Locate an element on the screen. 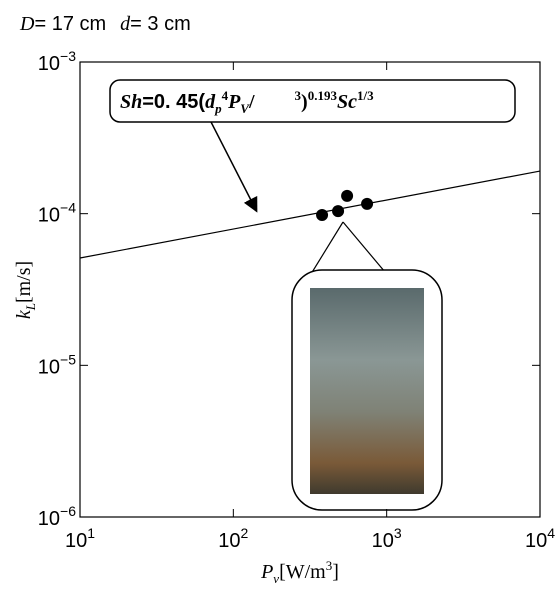 This screenshot has height=594, width=560. y-tick-label: 10⁻³ is located at coordinates (57, 61).